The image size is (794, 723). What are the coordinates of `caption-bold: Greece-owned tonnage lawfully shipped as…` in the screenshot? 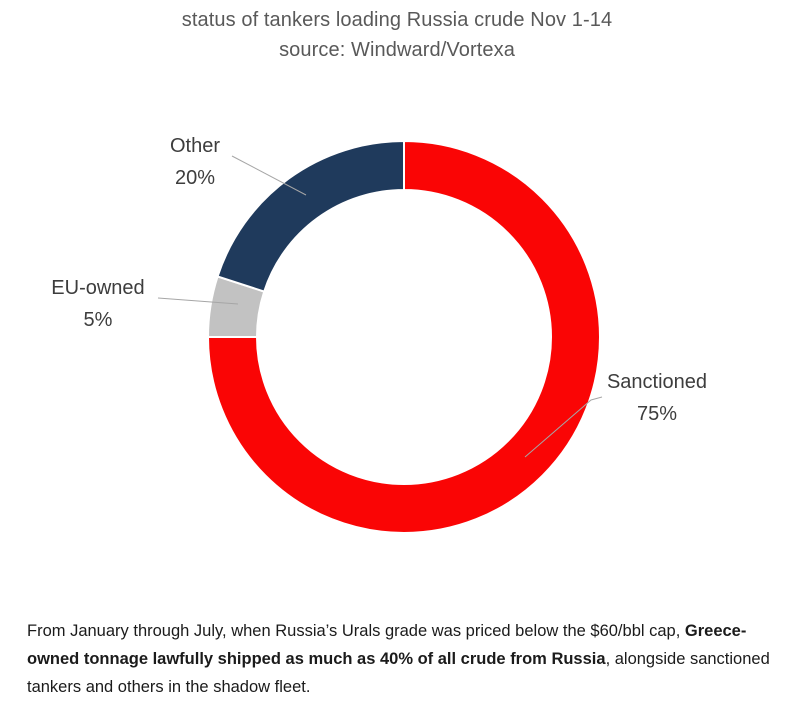 It's located at (387, 645).